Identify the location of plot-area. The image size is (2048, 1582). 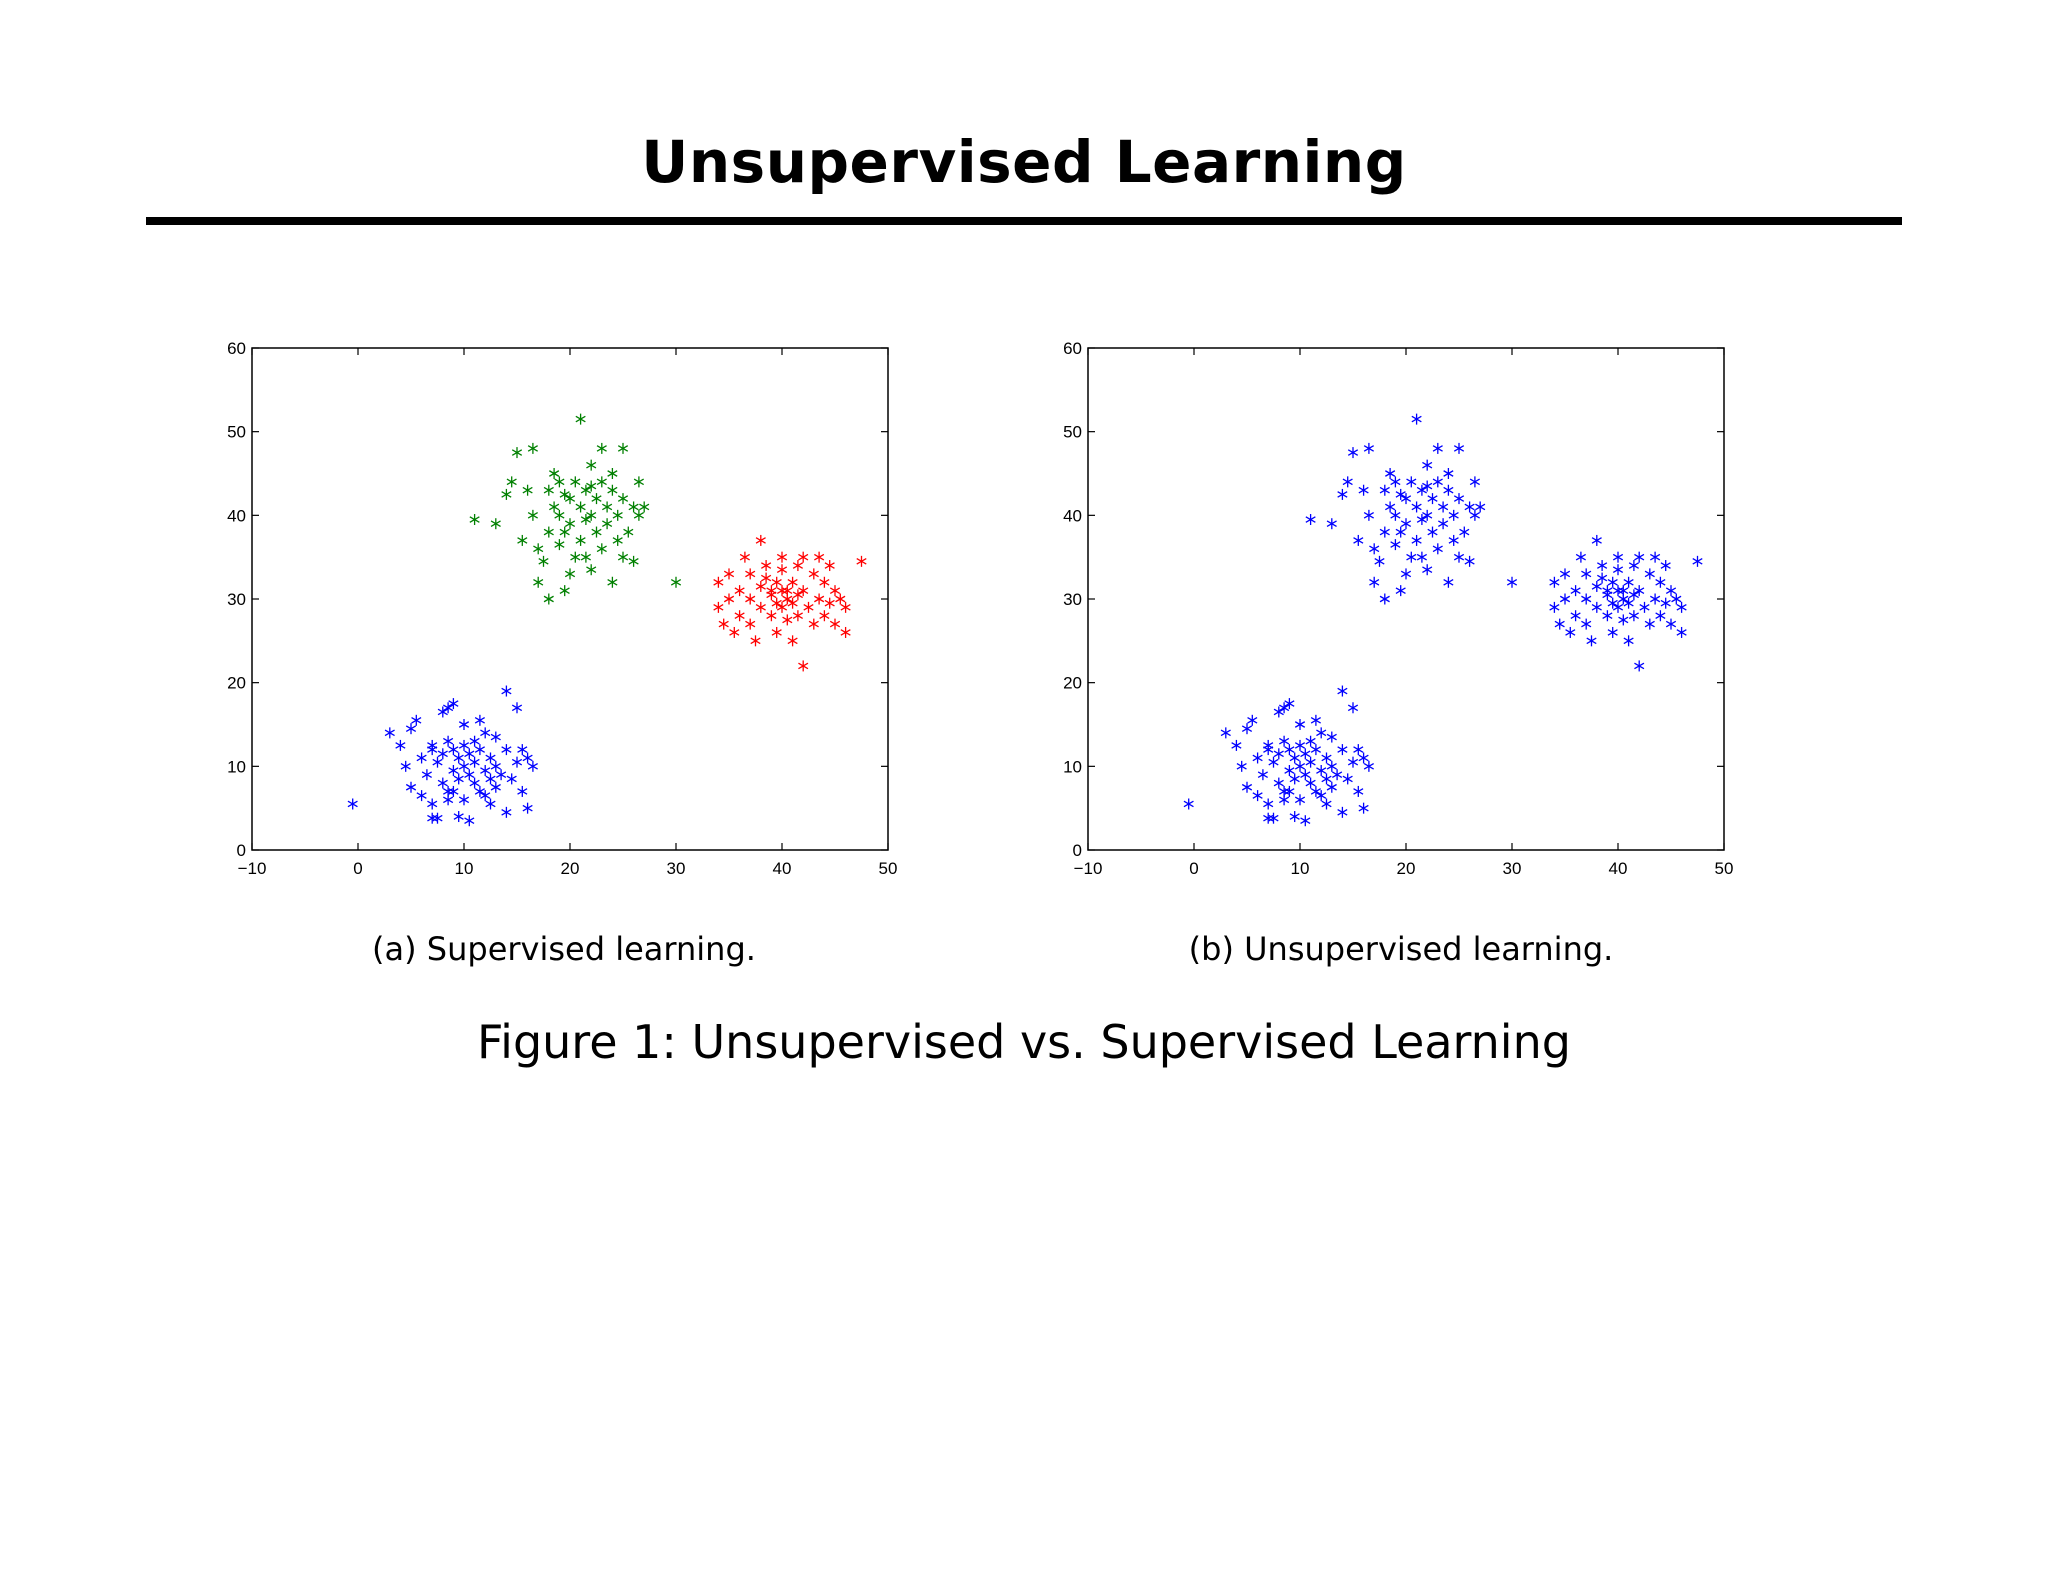
(1406, 599).